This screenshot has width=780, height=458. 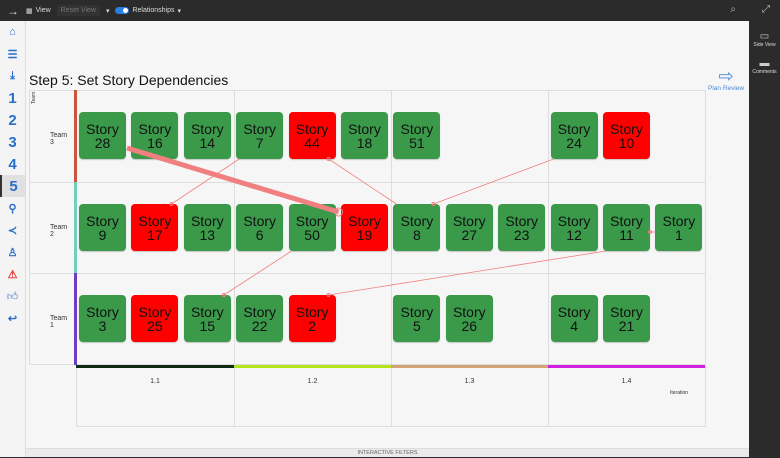 I want to click on story-card: Story 14, so click(x=207, y=135).